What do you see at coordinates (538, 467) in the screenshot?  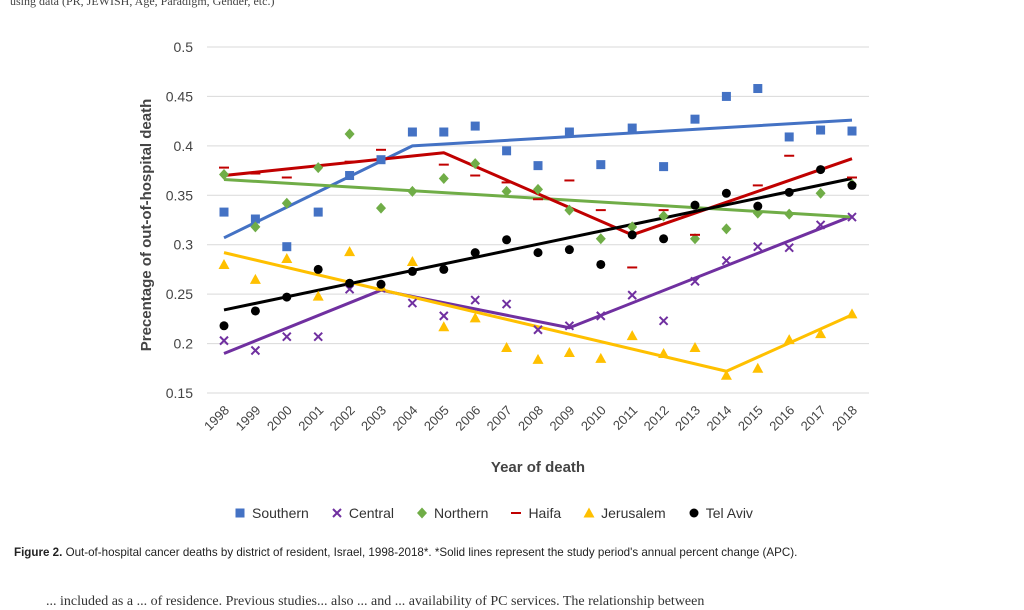 I see `x-axis-title: Year of death` at bounding box center [538, 467].